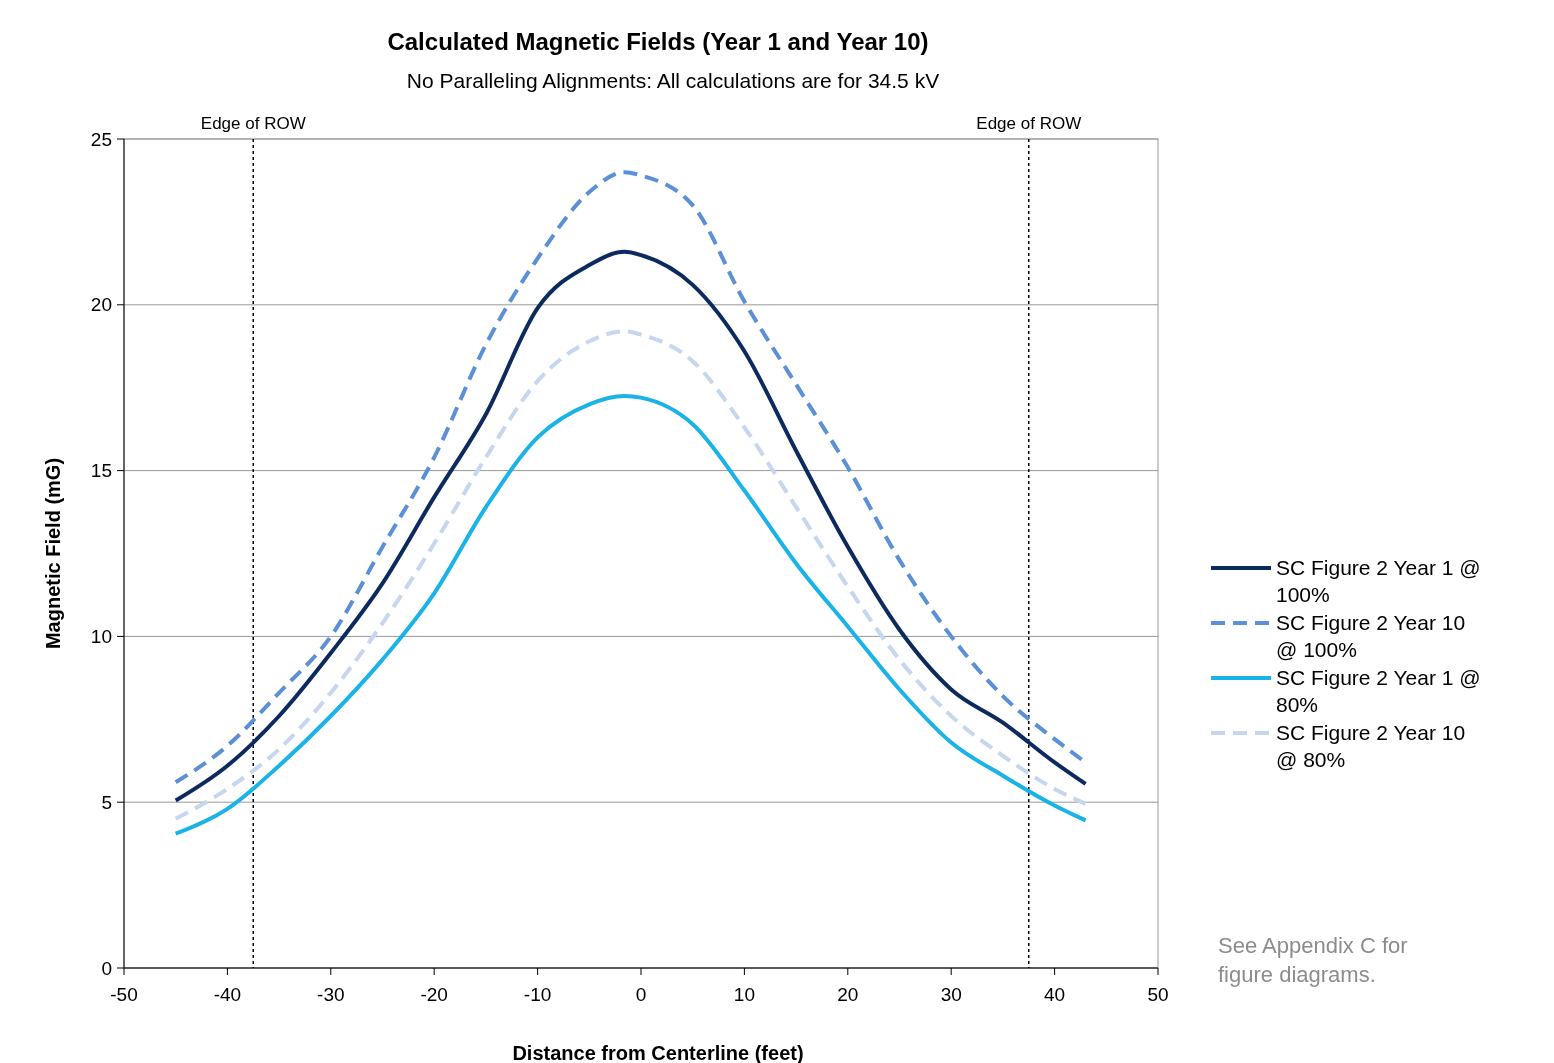 This screenshot has height=1063, width=1554. What do you see at coordinates (951, 994) in the screenshot?
I see `x-tick-label: 30` at bounding box center [951, 994].